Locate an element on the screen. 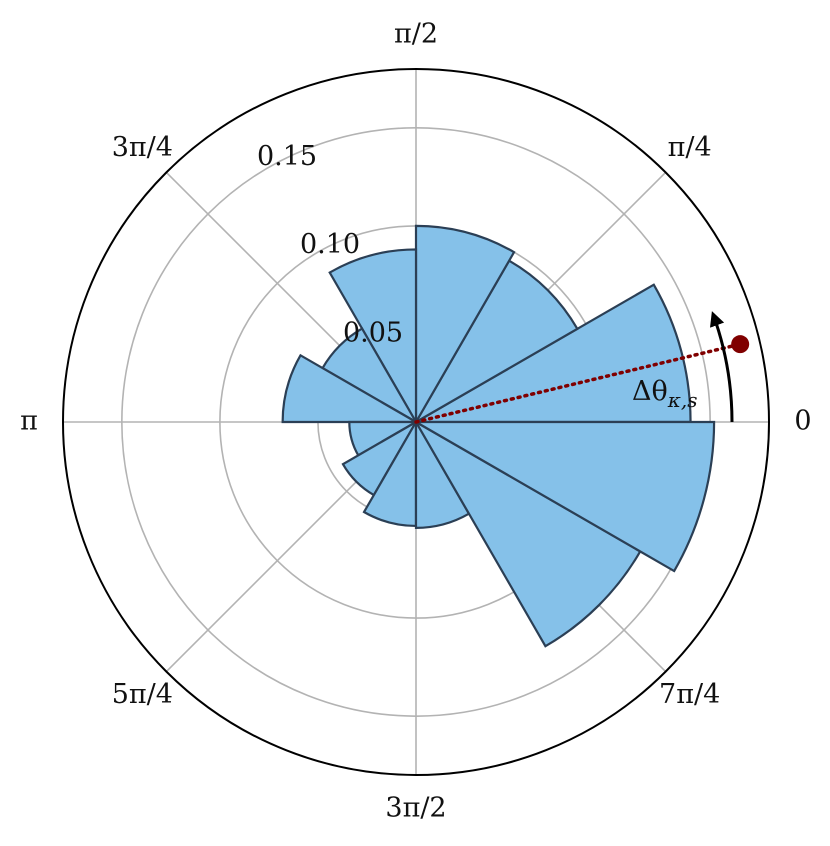 This screenshot has height=846, width=830. annotation-subscript: κ,s is located at coordinates (682, 400).